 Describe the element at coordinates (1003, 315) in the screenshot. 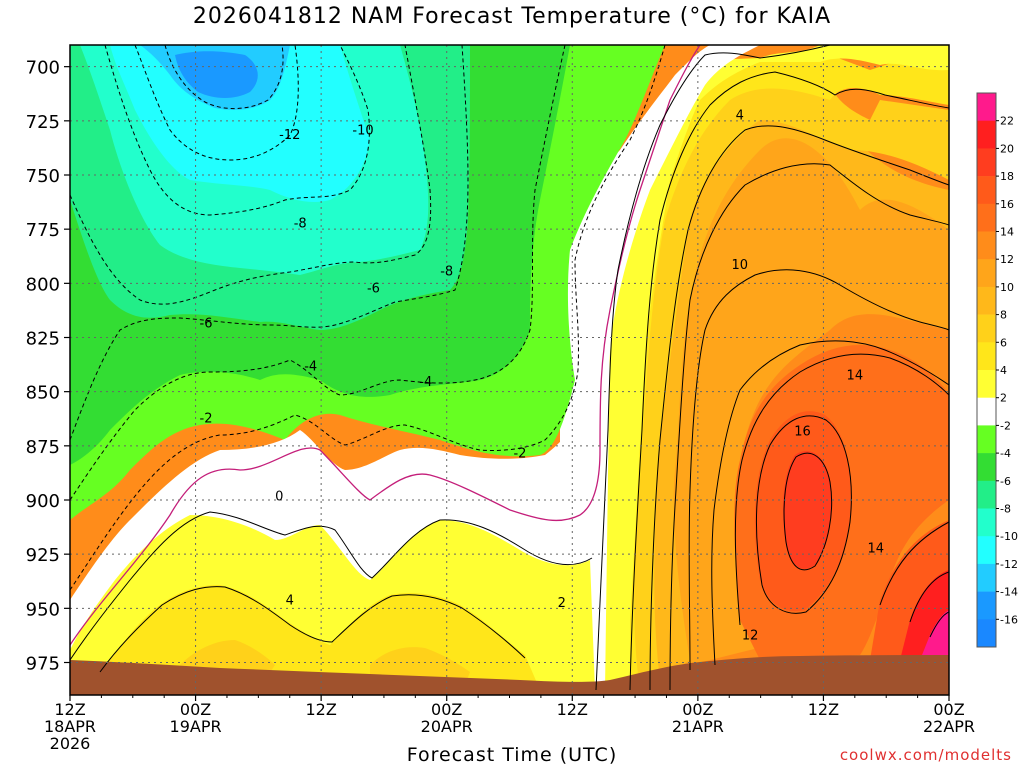

I see `colorbar-label: 8` at that location.